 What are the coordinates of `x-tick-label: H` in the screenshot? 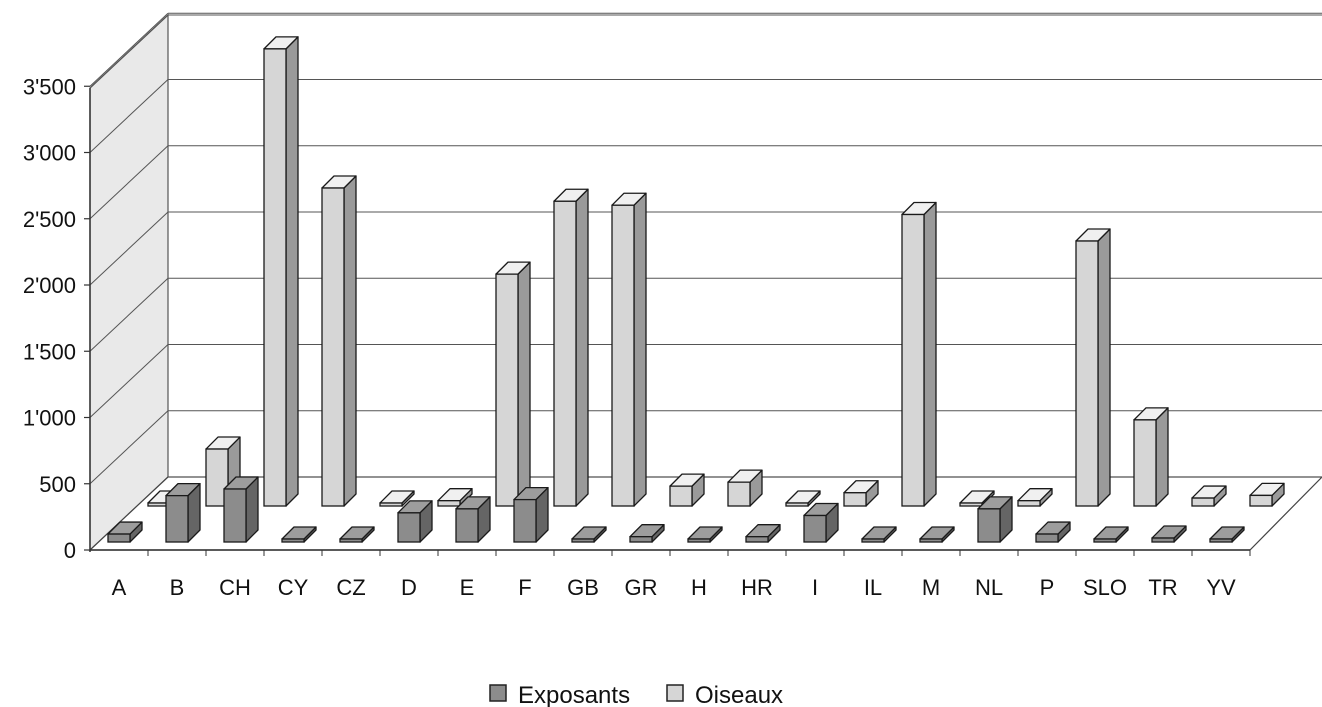 It's located at (699, 587).